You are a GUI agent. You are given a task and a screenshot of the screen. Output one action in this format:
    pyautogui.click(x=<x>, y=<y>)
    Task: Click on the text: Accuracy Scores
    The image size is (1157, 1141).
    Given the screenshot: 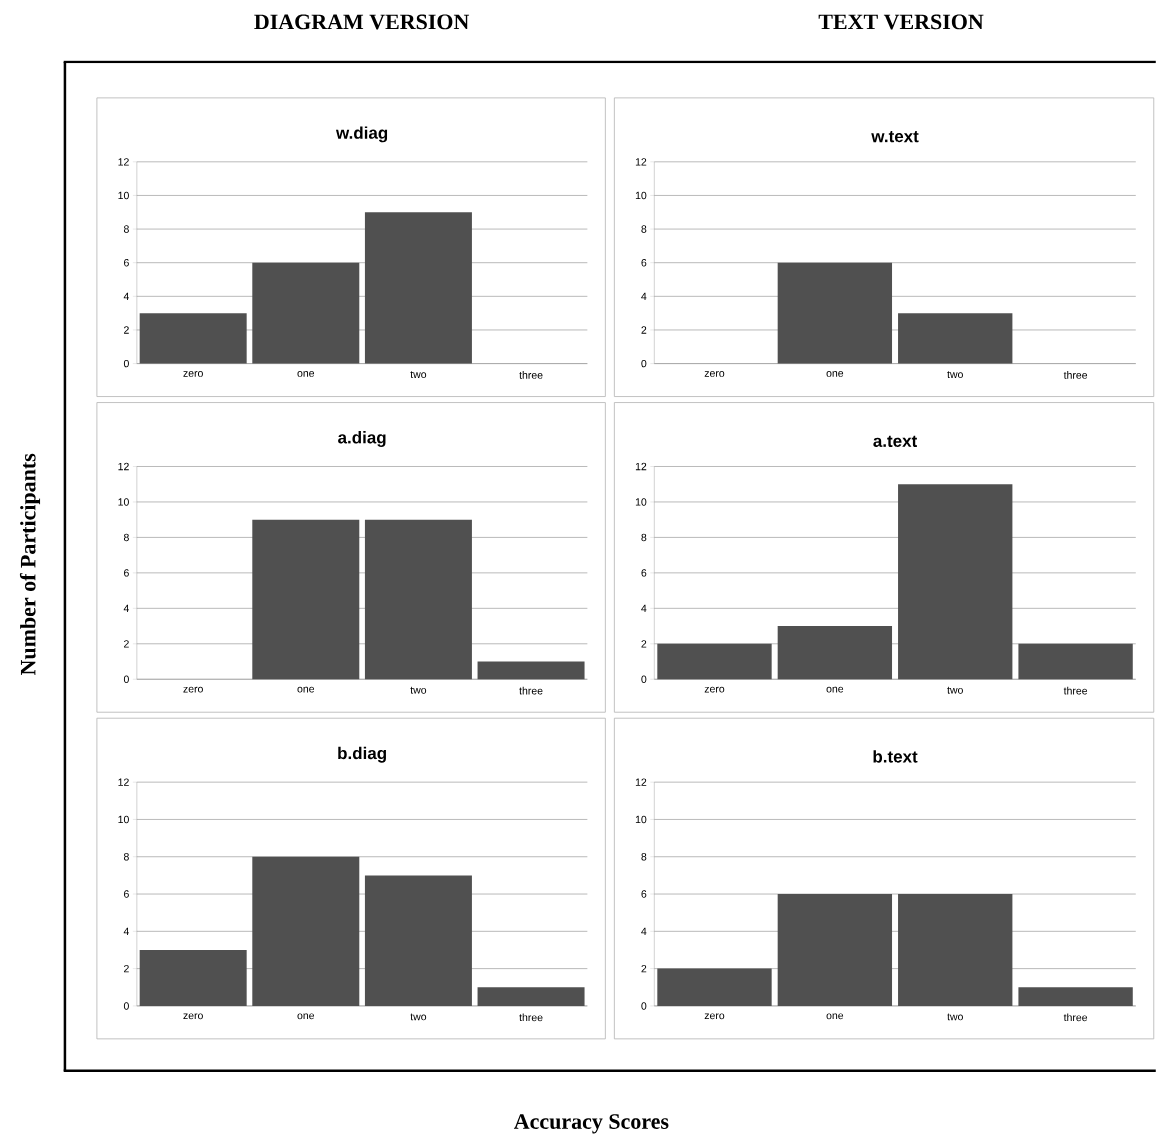 What is the action you would take?
    pyautogui.click(x=591, y=1124)
    